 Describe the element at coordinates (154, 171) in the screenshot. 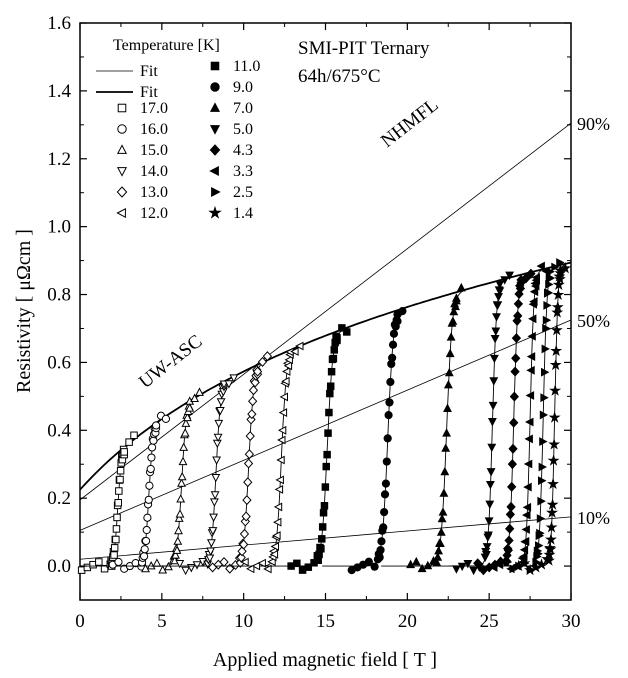

I see `legend-label: 14.0` at that location.